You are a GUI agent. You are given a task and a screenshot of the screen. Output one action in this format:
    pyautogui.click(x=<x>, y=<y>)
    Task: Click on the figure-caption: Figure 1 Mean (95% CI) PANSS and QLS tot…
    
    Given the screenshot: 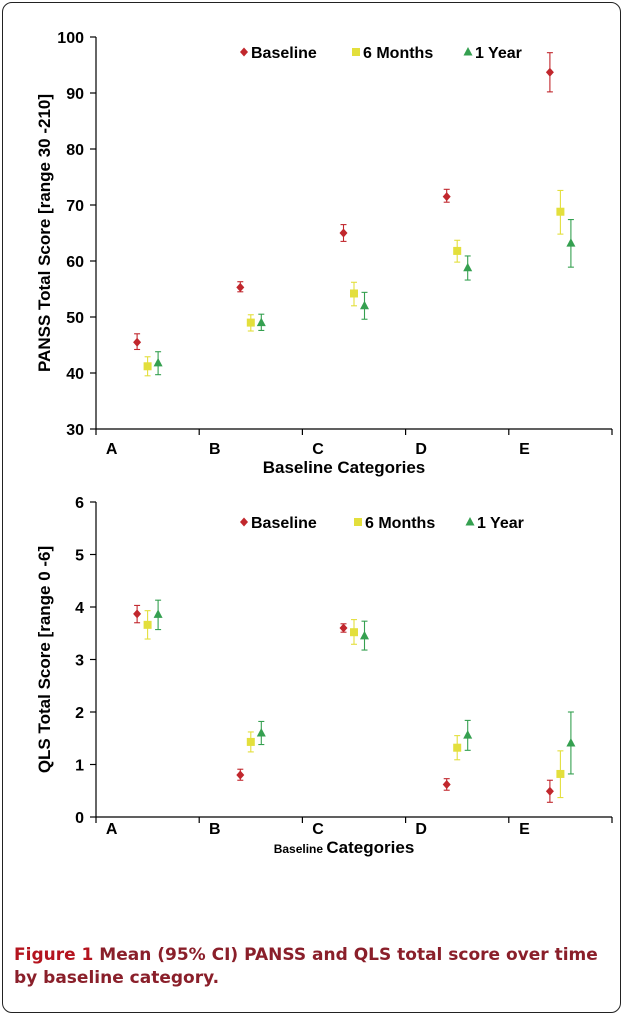 What is the action you would take?
    pyautogui.click(x=311, y=967)
    